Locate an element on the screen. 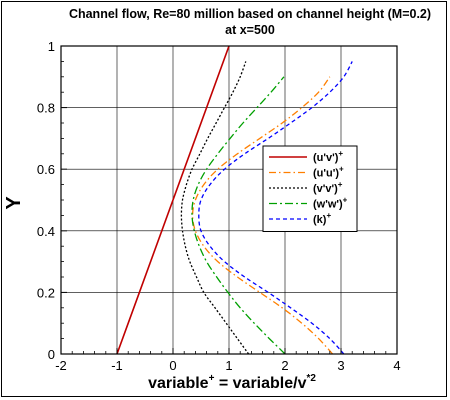  x-tick-label: 2 is located at coordinates (284, 365).